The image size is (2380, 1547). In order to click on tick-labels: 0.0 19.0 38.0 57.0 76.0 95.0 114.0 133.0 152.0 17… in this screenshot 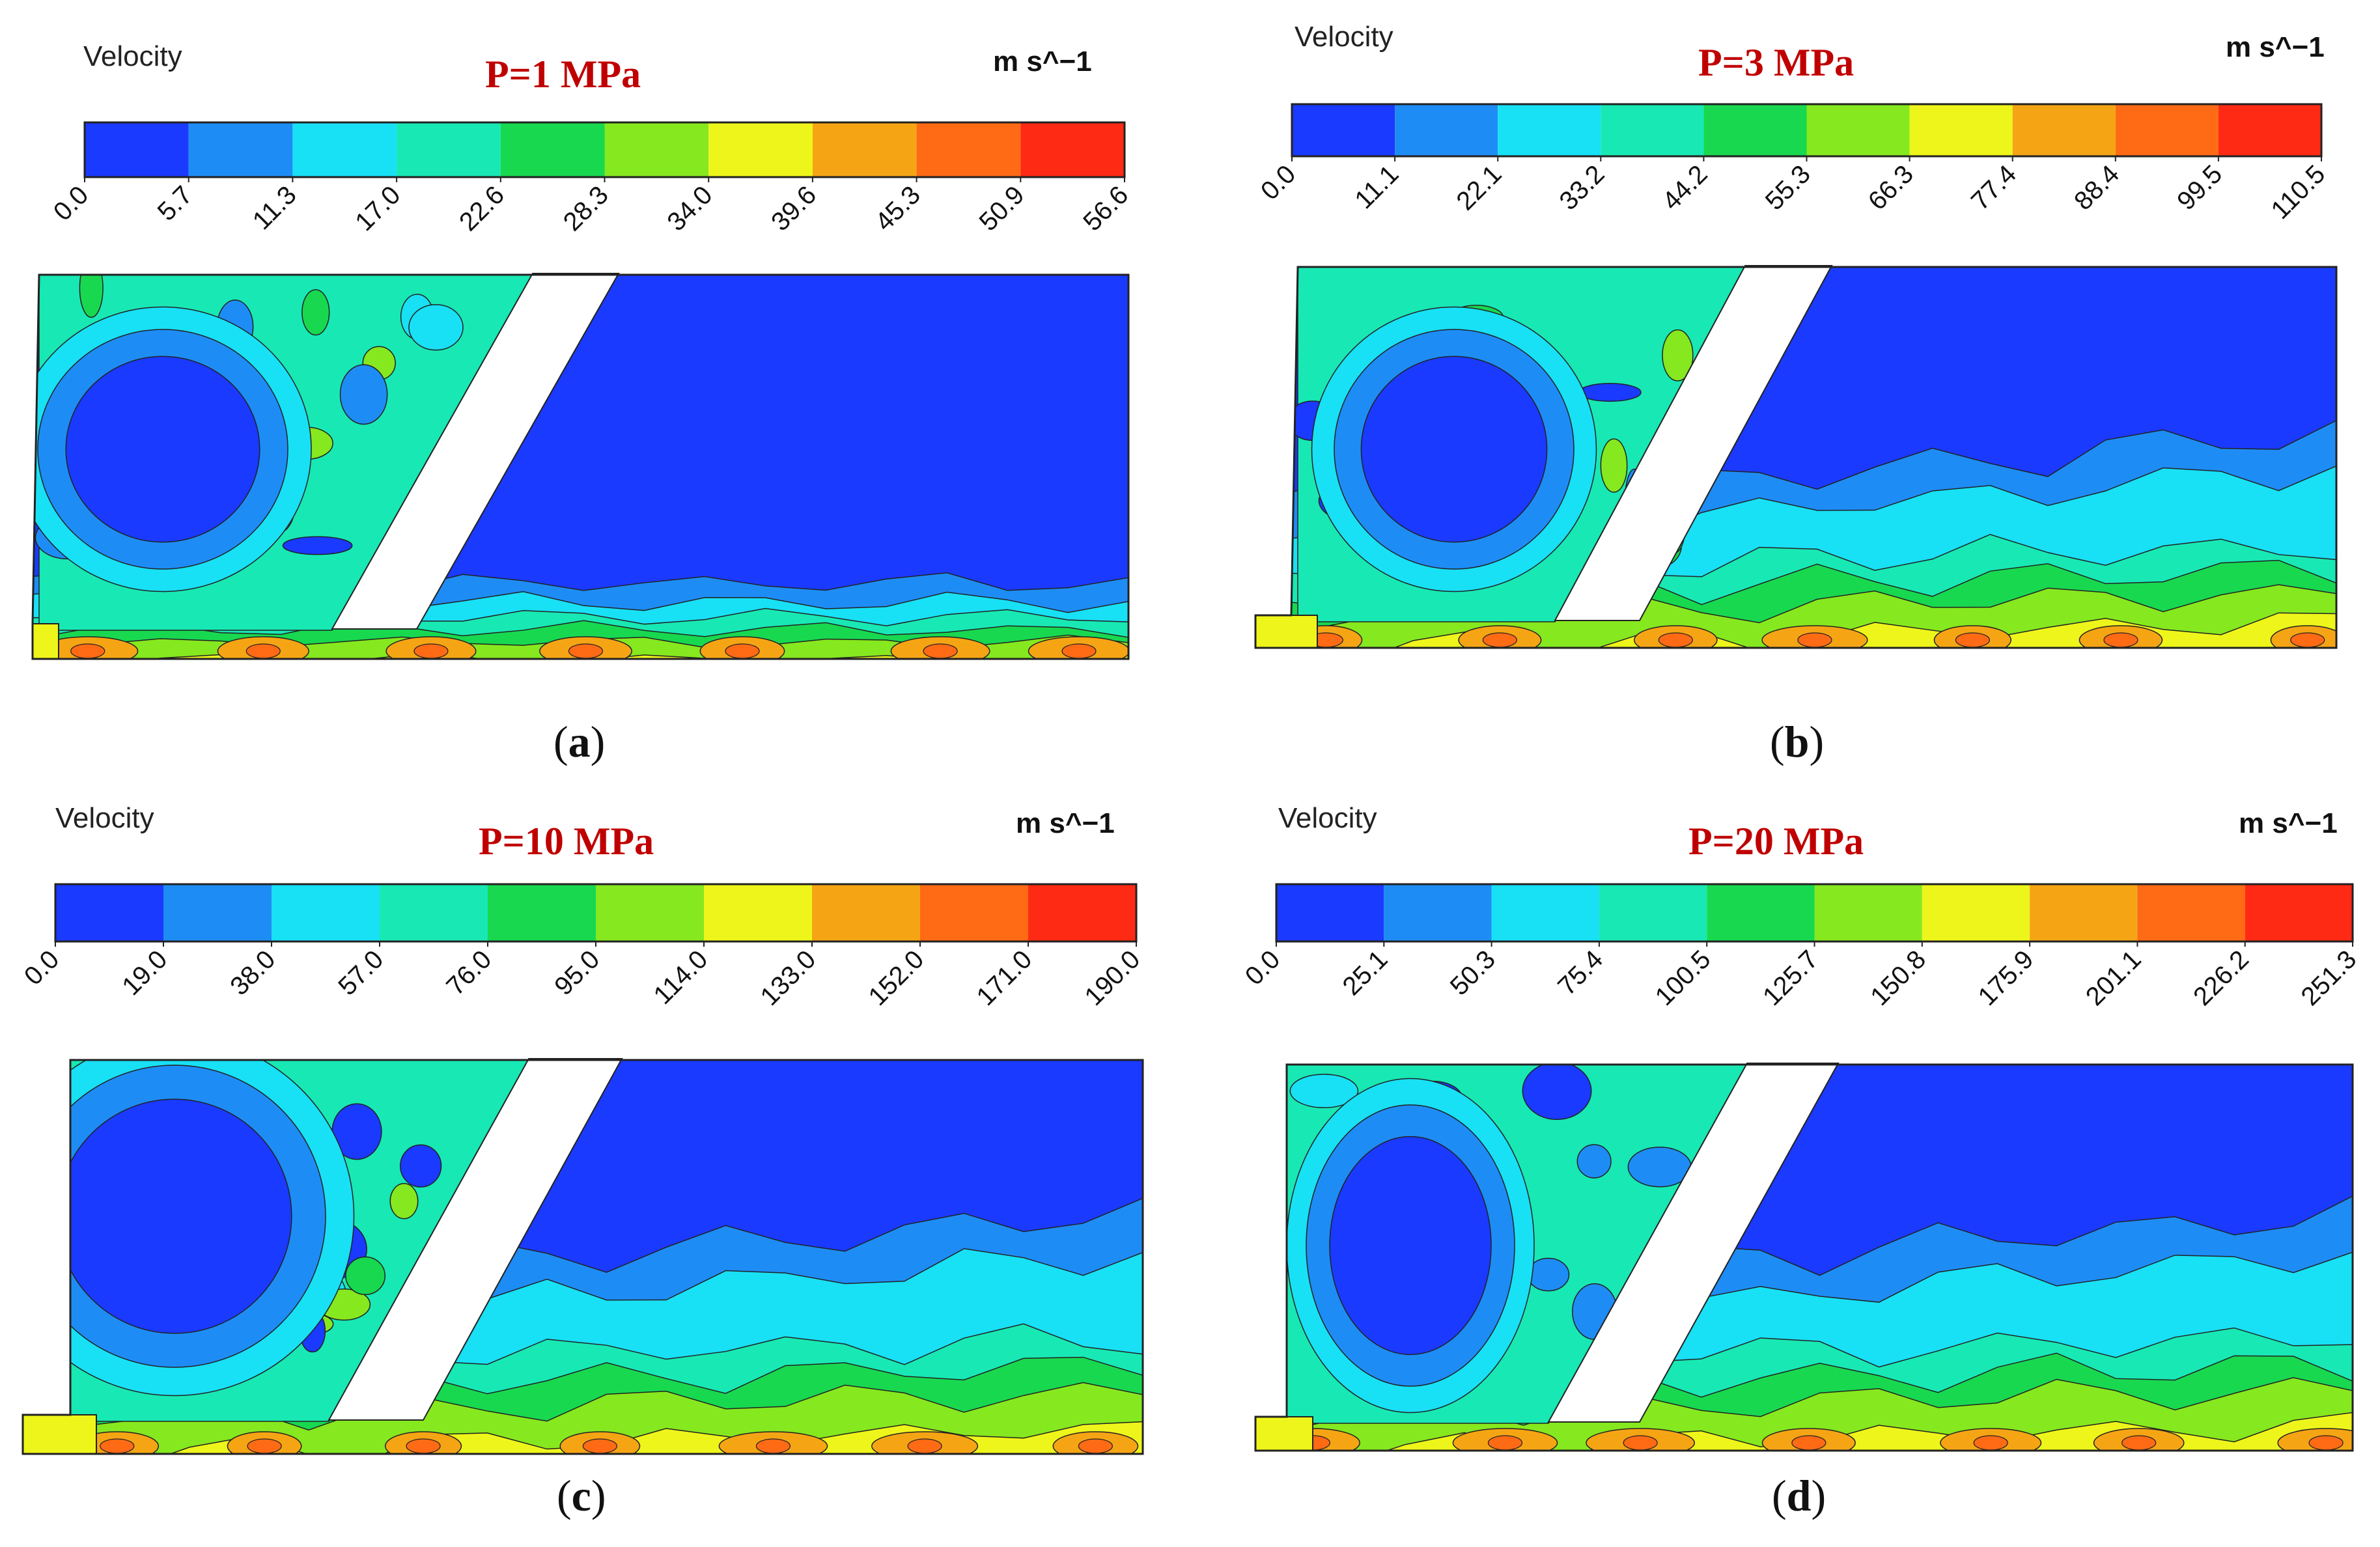, I will do `click(582, 976)`.